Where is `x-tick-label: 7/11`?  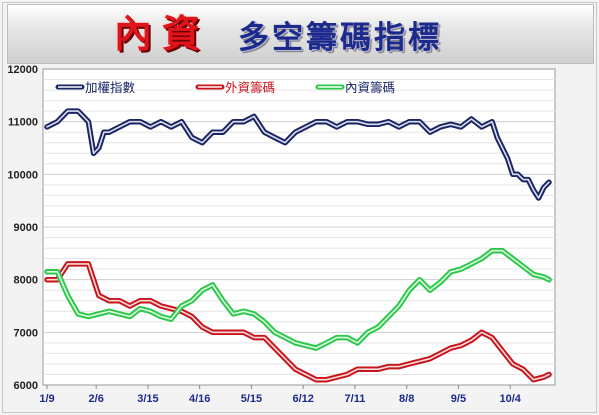 x-tick-label: 7/11 is located at coordinates (355, 399).